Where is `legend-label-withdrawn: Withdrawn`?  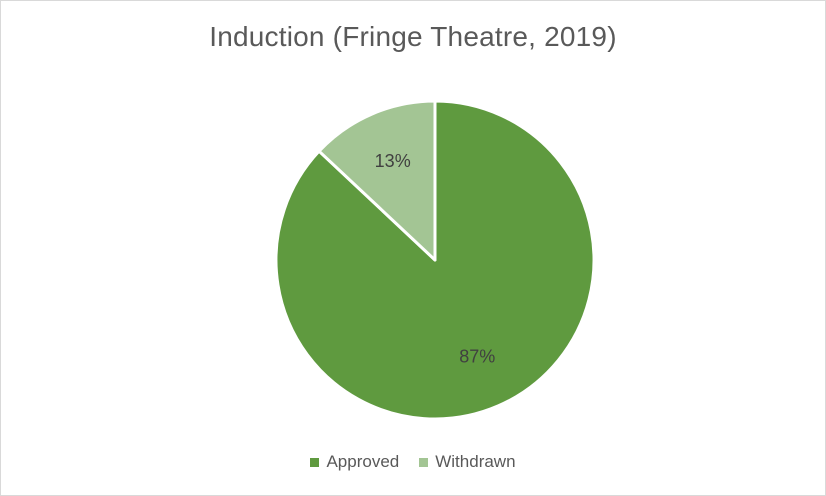 legend-label-withdrawn: Withdrawn is located at coordinates (475, 461).